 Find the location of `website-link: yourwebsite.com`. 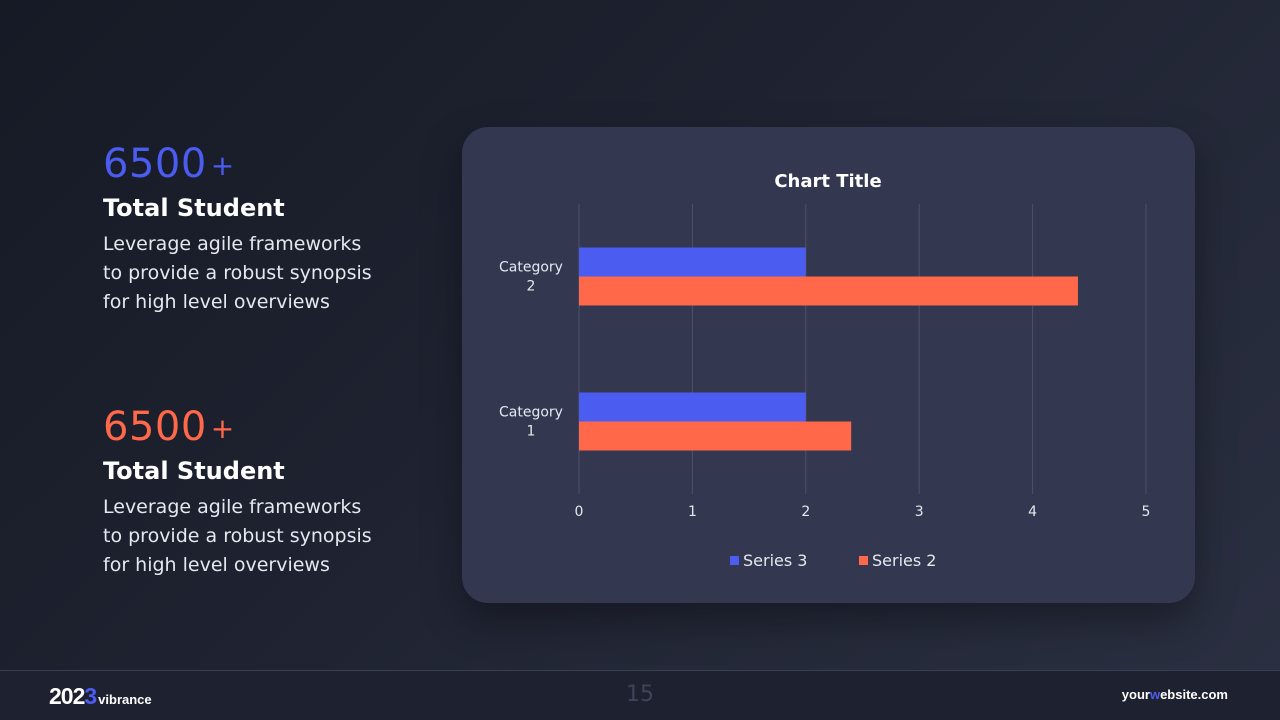

website-link: yourwebsite.com is located at coordinates (1174, 694).